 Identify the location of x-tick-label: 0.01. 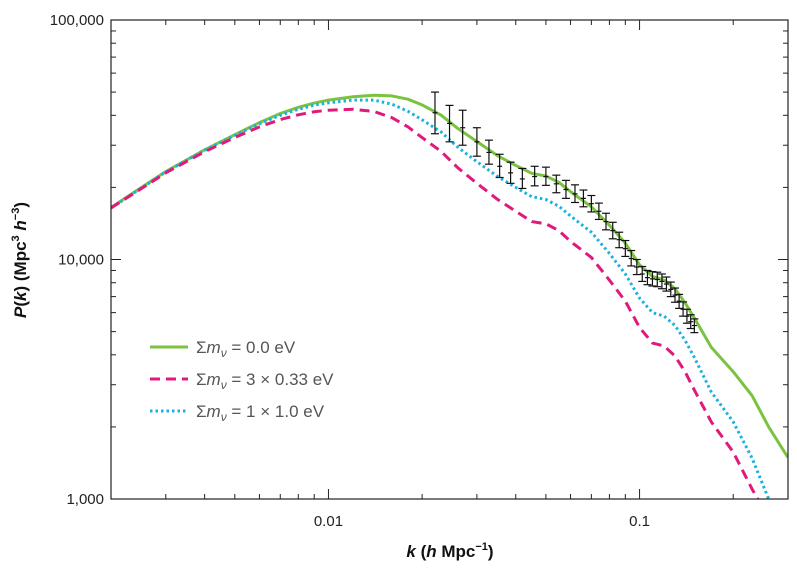
(328, 521).